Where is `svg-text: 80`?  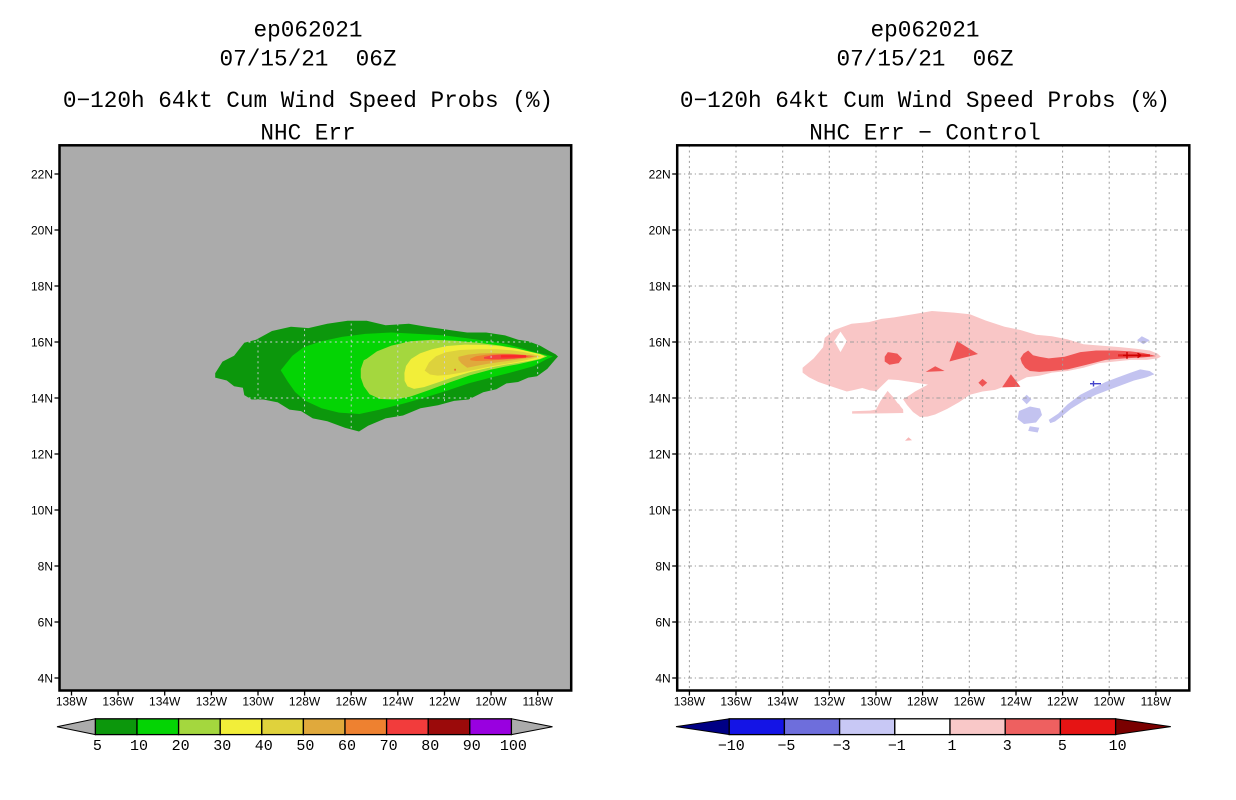
svg-text: 80 is located at coordinates (430, 746).